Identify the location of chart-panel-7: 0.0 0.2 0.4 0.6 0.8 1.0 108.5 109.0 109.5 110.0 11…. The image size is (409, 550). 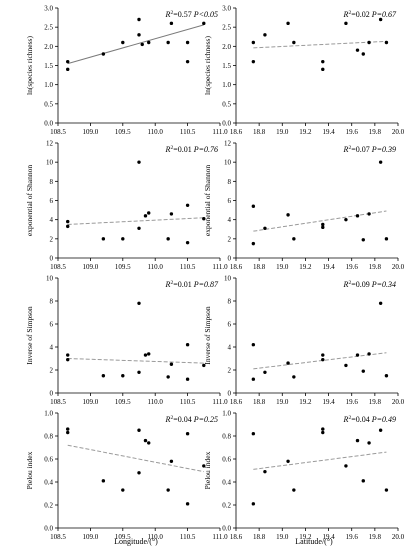
(126, 476).